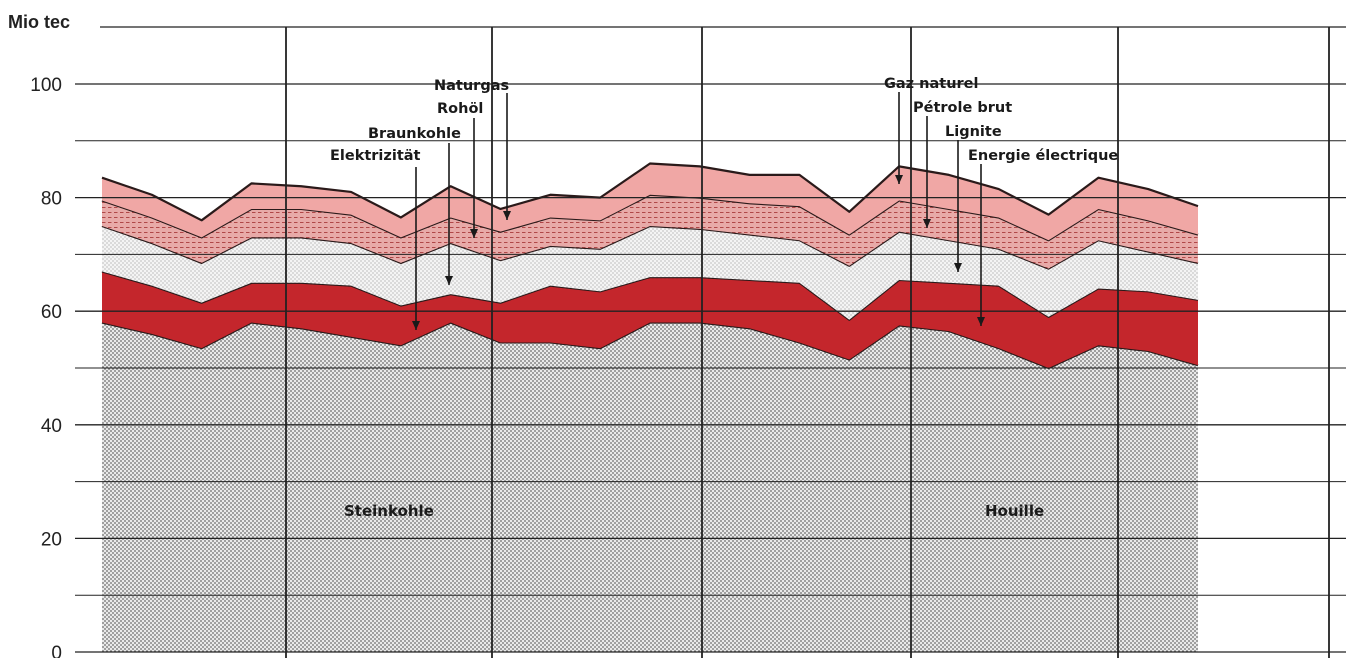 This screenshot has height=658, width=1346. Describe the element at coordinates (51, 426) in the screenshot. I see `y-tick-label: 40` at that location.